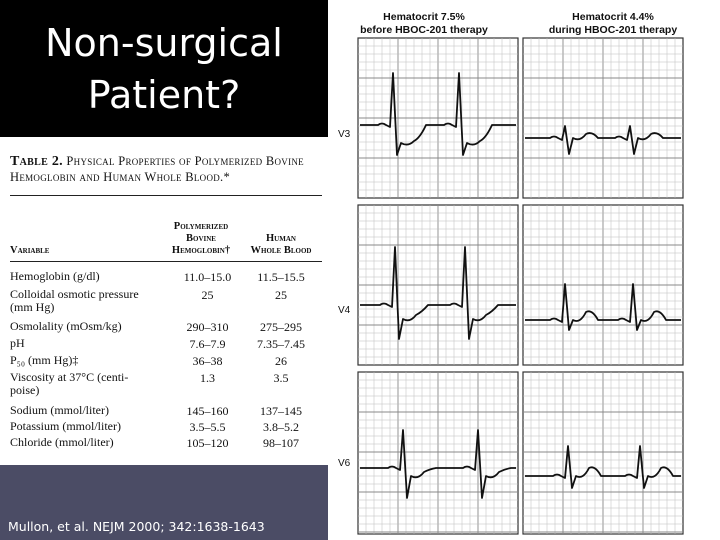 The image size is (720, 540). I want to click on ecg-trace-v4-during, so click(603, 307).